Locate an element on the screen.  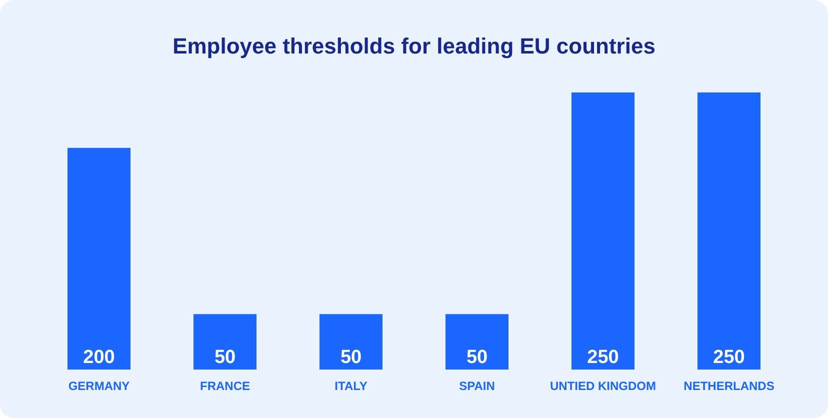
x-tick-label: ITALY is located at coordinates (351, 386).